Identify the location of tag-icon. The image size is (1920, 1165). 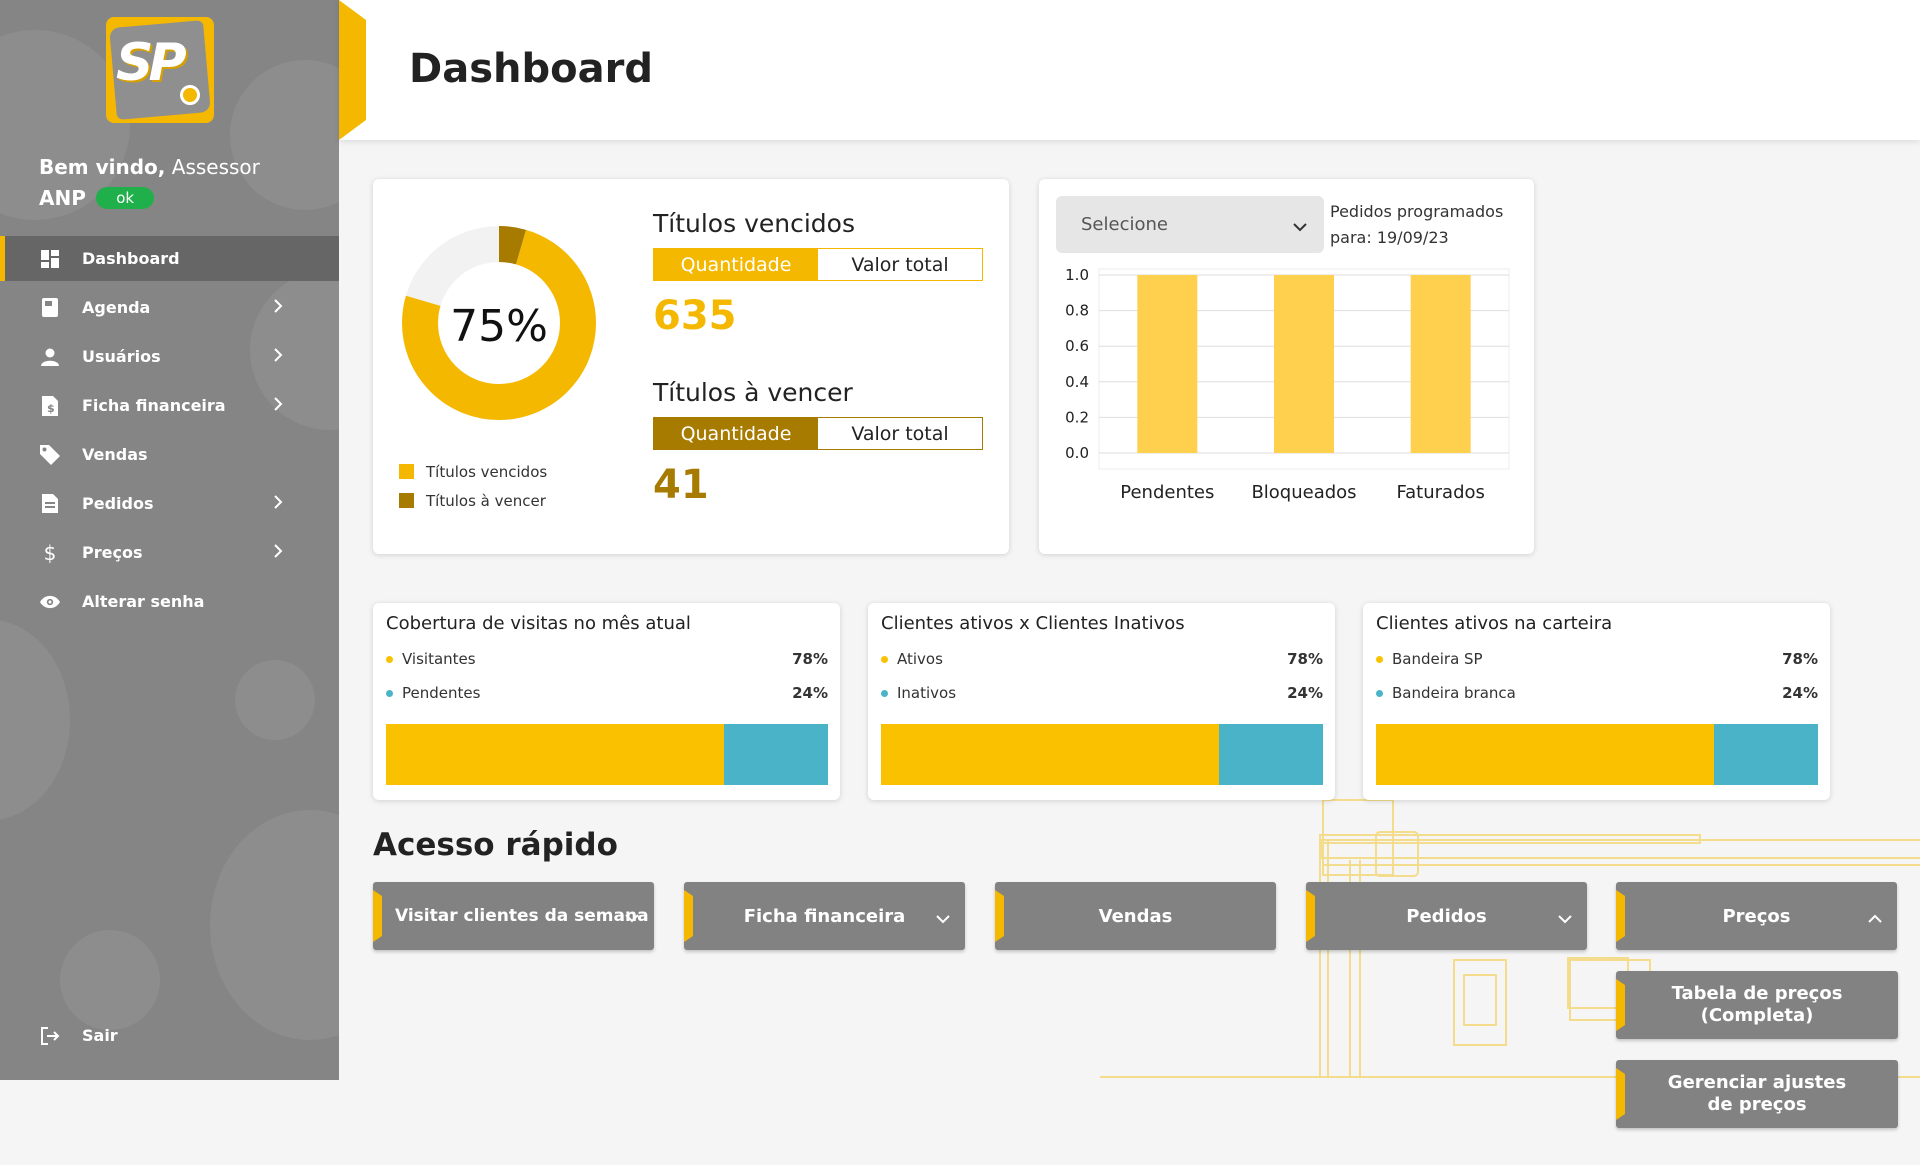
(50, 454).